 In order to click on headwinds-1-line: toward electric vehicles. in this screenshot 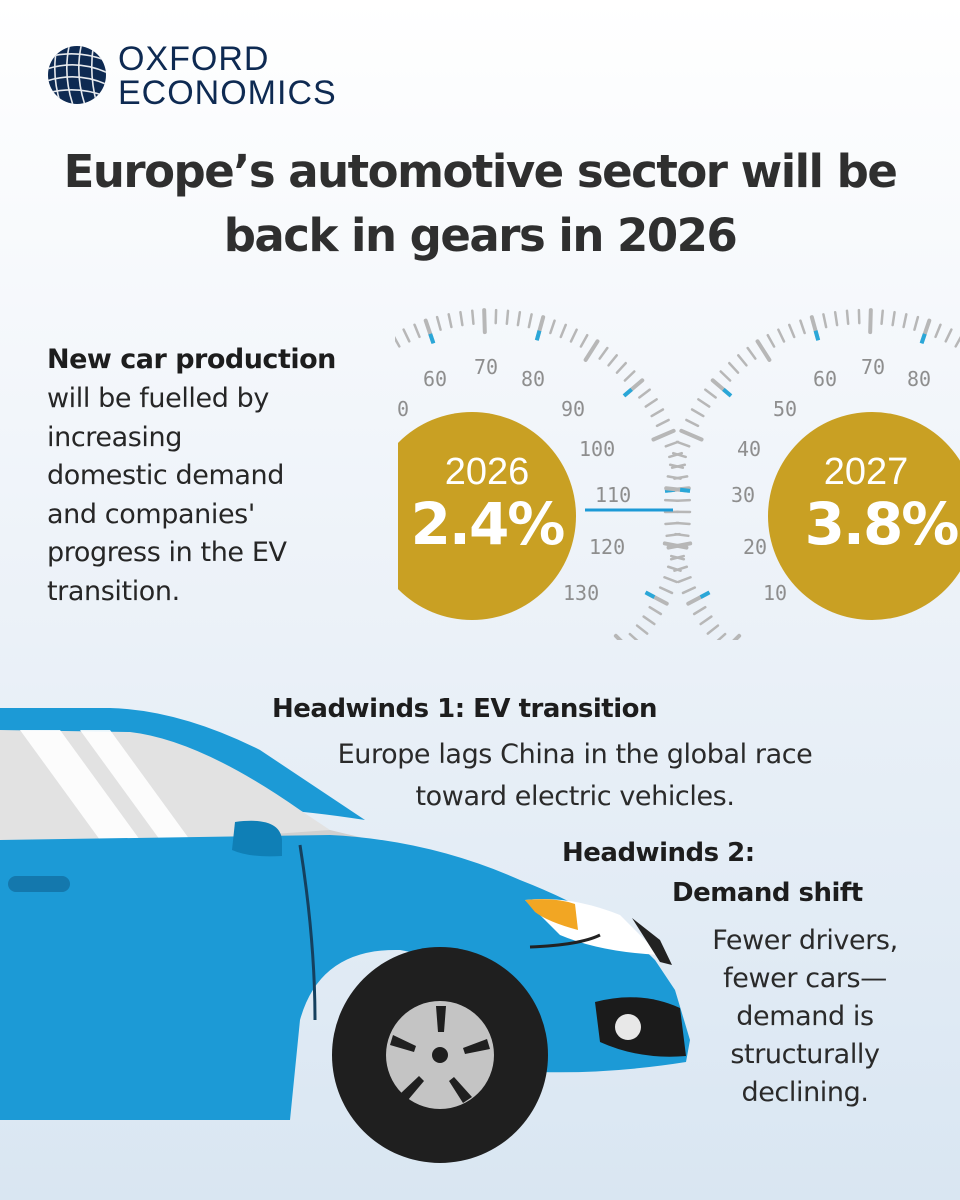, I will do `click(575, 796)`.